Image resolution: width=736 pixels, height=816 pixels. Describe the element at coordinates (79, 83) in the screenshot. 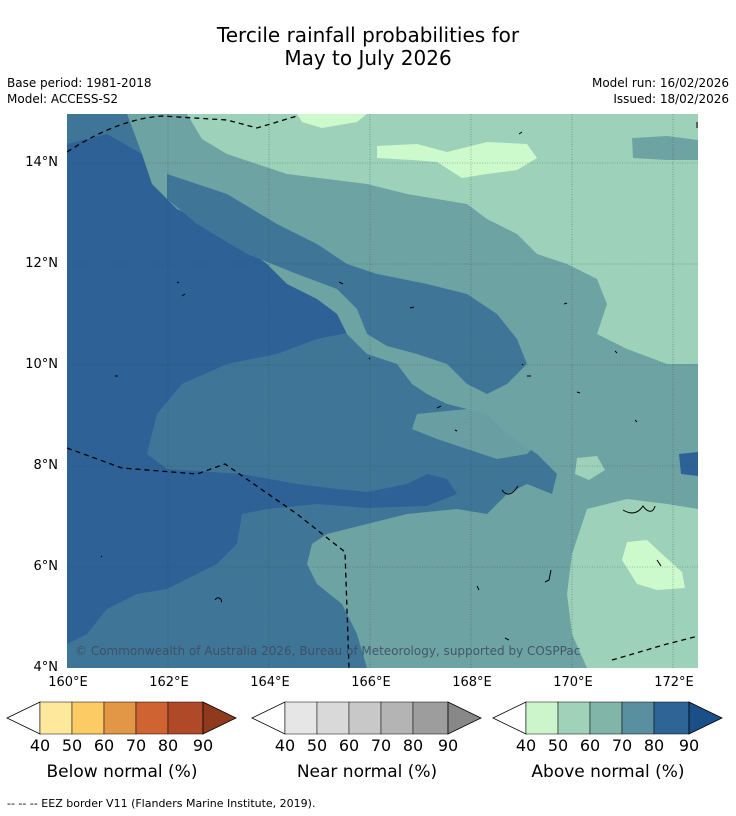

I see `base-period: Base period: 1981-2018` at that location.